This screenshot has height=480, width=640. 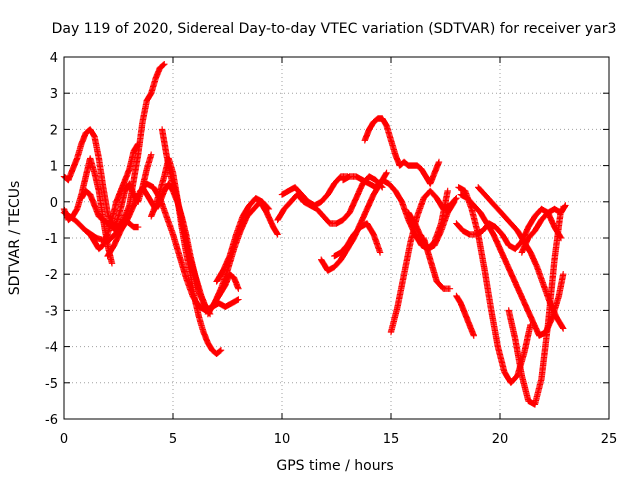 I want to click on series-s5, so click(x=112, y=196).